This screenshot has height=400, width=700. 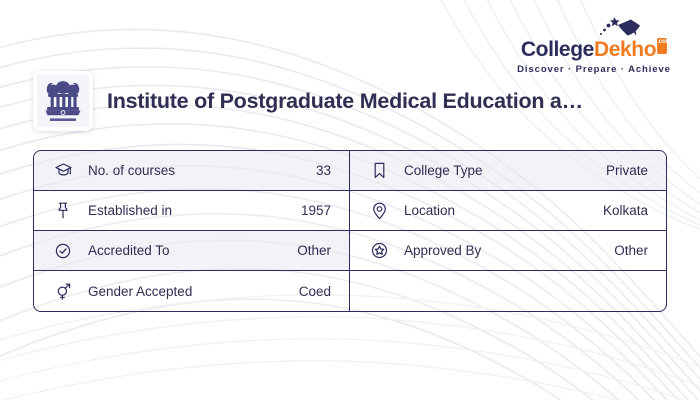 I want to click on row-label: Accredited To, so click(x=129, y=250).